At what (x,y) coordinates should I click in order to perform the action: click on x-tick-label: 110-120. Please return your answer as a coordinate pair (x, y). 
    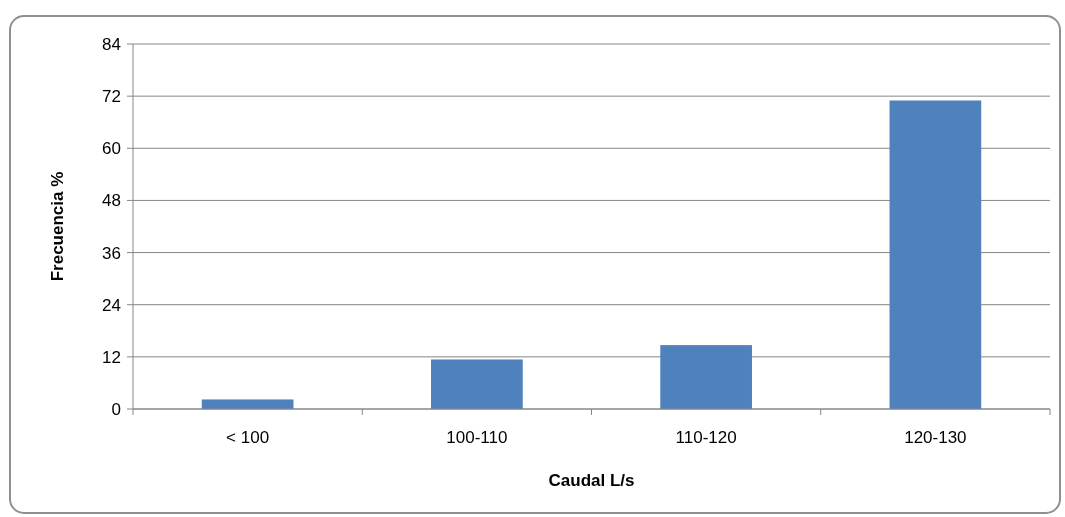
    Looking at the image, I should click on (706, 437).